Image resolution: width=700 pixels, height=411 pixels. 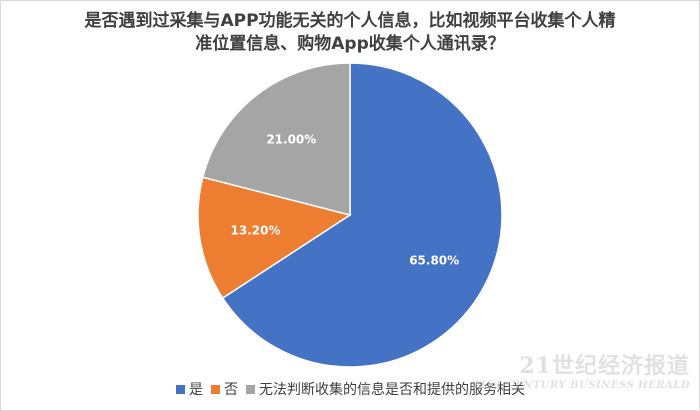 What do you see at coordinates (250, 389) in the screenshot?
I see `legend-swatch-unsure` at bounding box center [250, 389].